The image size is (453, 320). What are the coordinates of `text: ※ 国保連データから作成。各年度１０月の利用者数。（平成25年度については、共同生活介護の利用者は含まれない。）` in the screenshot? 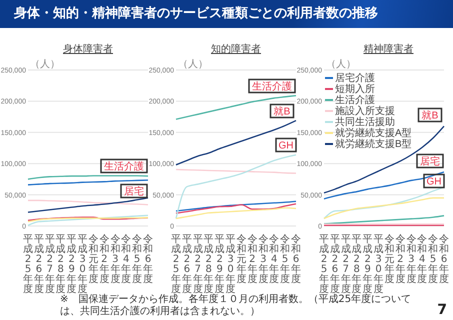 It's located at (236, 306).